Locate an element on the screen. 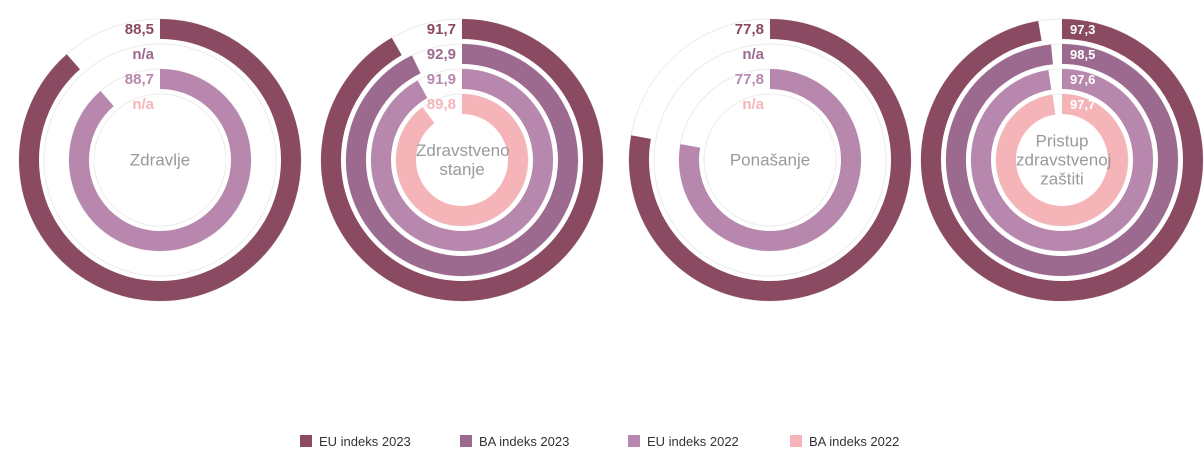 The image size is (1203, 450). value-label: 88,5 is located at coordinates (139, 29).